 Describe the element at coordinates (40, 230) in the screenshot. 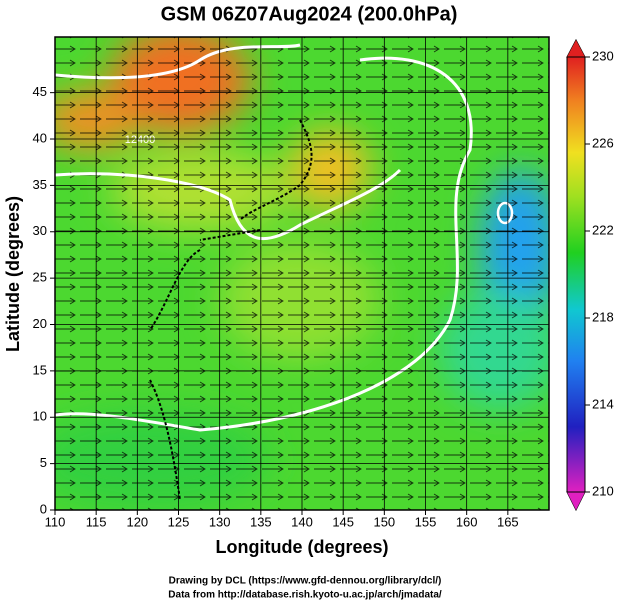

I see `y-tick-label: 30` at that location.